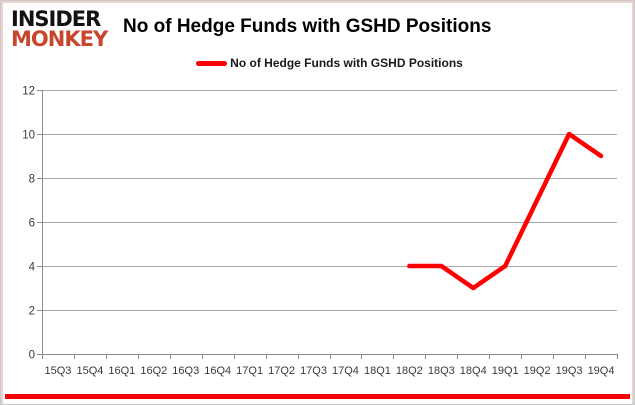 This screenshot has height=405, width=635. What do you see at coordinates (473, 371) in the screenshot?
I see `x-tick-label: 18Q4` at bounding box center [473, 371].